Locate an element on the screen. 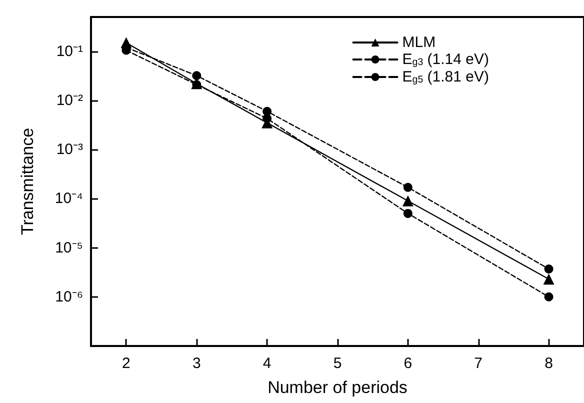 Image resolution: width=584 pixels, height=403 pixels. y-tick-label: 10⁻⁵ is located at coordinates (69, 247).